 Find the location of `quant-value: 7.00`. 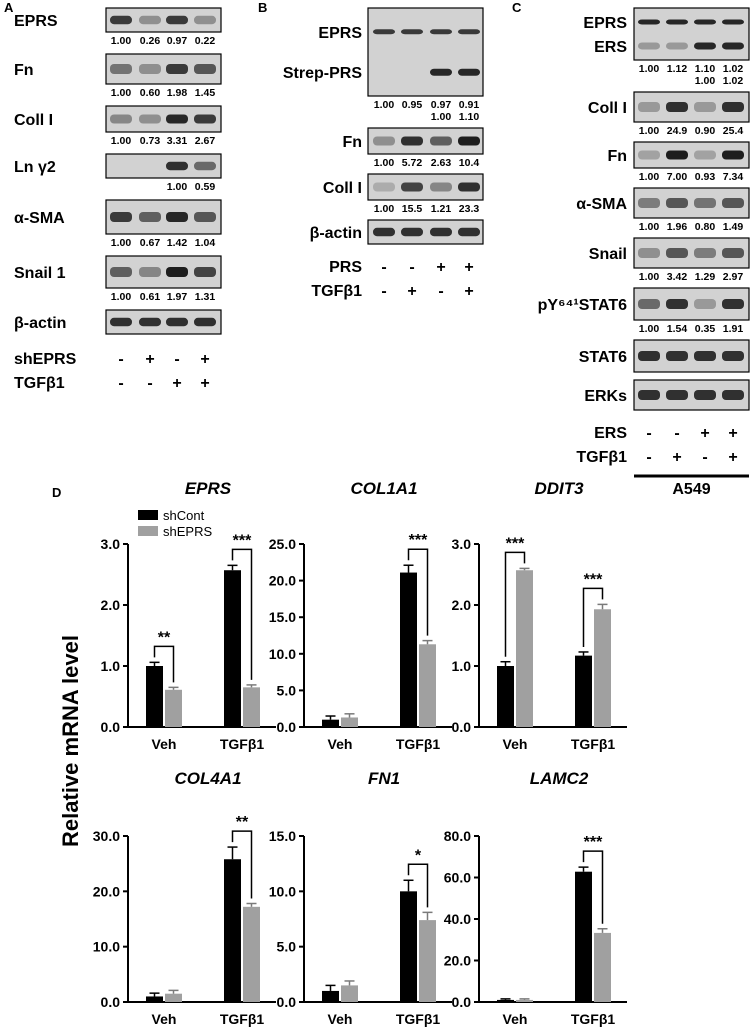

quant-value: 7.00 is located at coordinates (677, 177).